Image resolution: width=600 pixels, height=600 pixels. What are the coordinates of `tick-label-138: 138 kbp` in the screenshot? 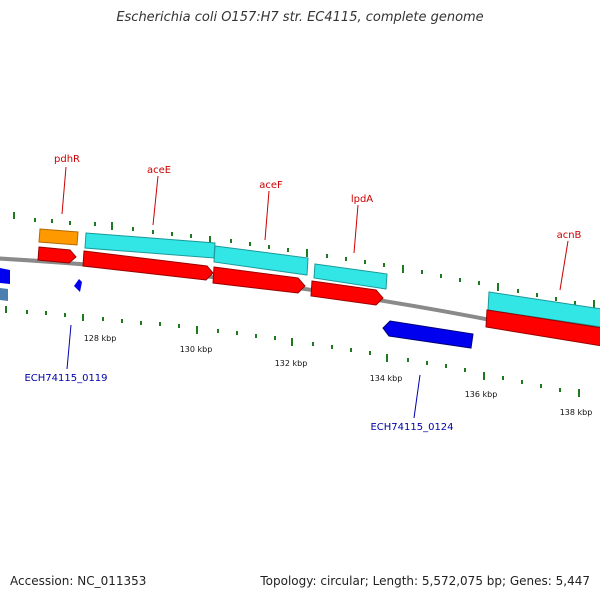 It's located at (576, 412).